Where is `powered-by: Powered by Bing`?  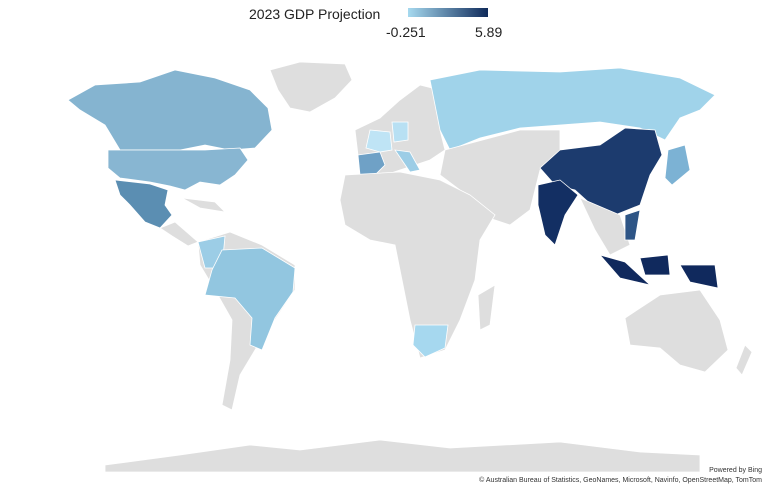
powered-by: Powered by Bing is located at coordinates (735, 470).